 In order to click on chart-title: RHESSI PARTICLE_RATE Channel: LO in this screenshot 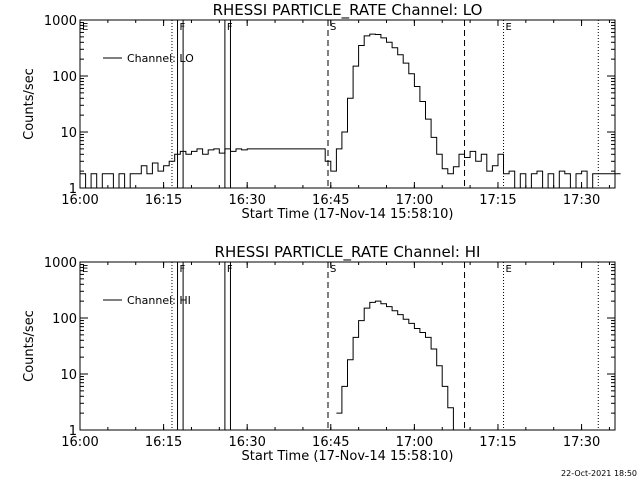, I will do `click(348, 10)`.